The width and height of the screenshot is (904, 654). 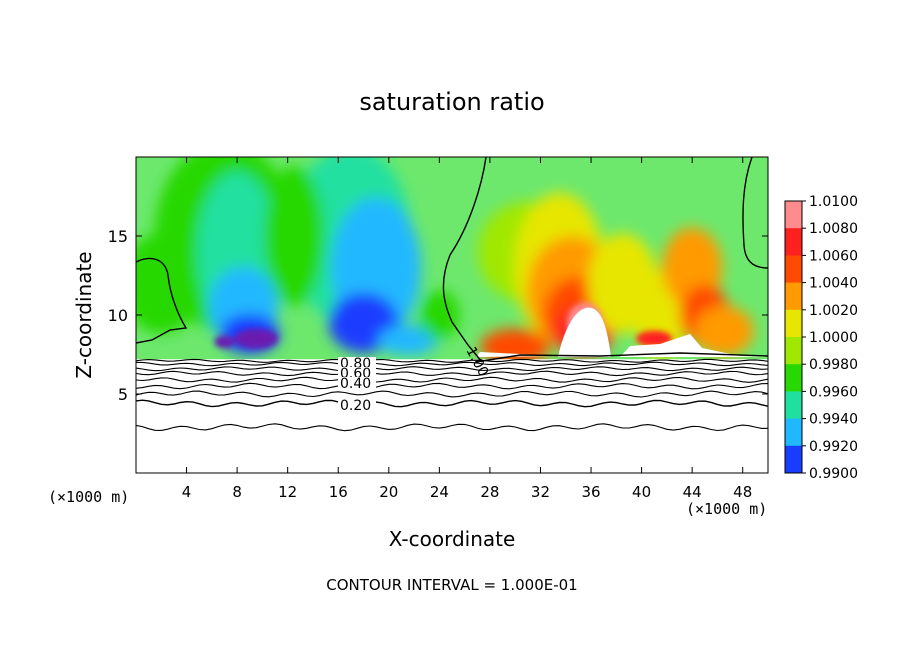 What do you see at coordinates (833, 420) in the screenshot?
I see `colorbar-label: 0.9940` at bounding box center [833, 420].